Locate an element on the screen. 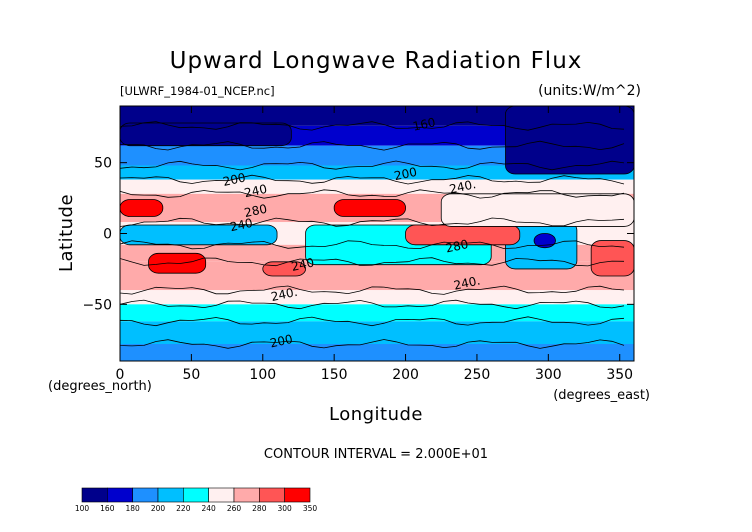  colorbar-label: 220 is located at coordinates (183, 508).